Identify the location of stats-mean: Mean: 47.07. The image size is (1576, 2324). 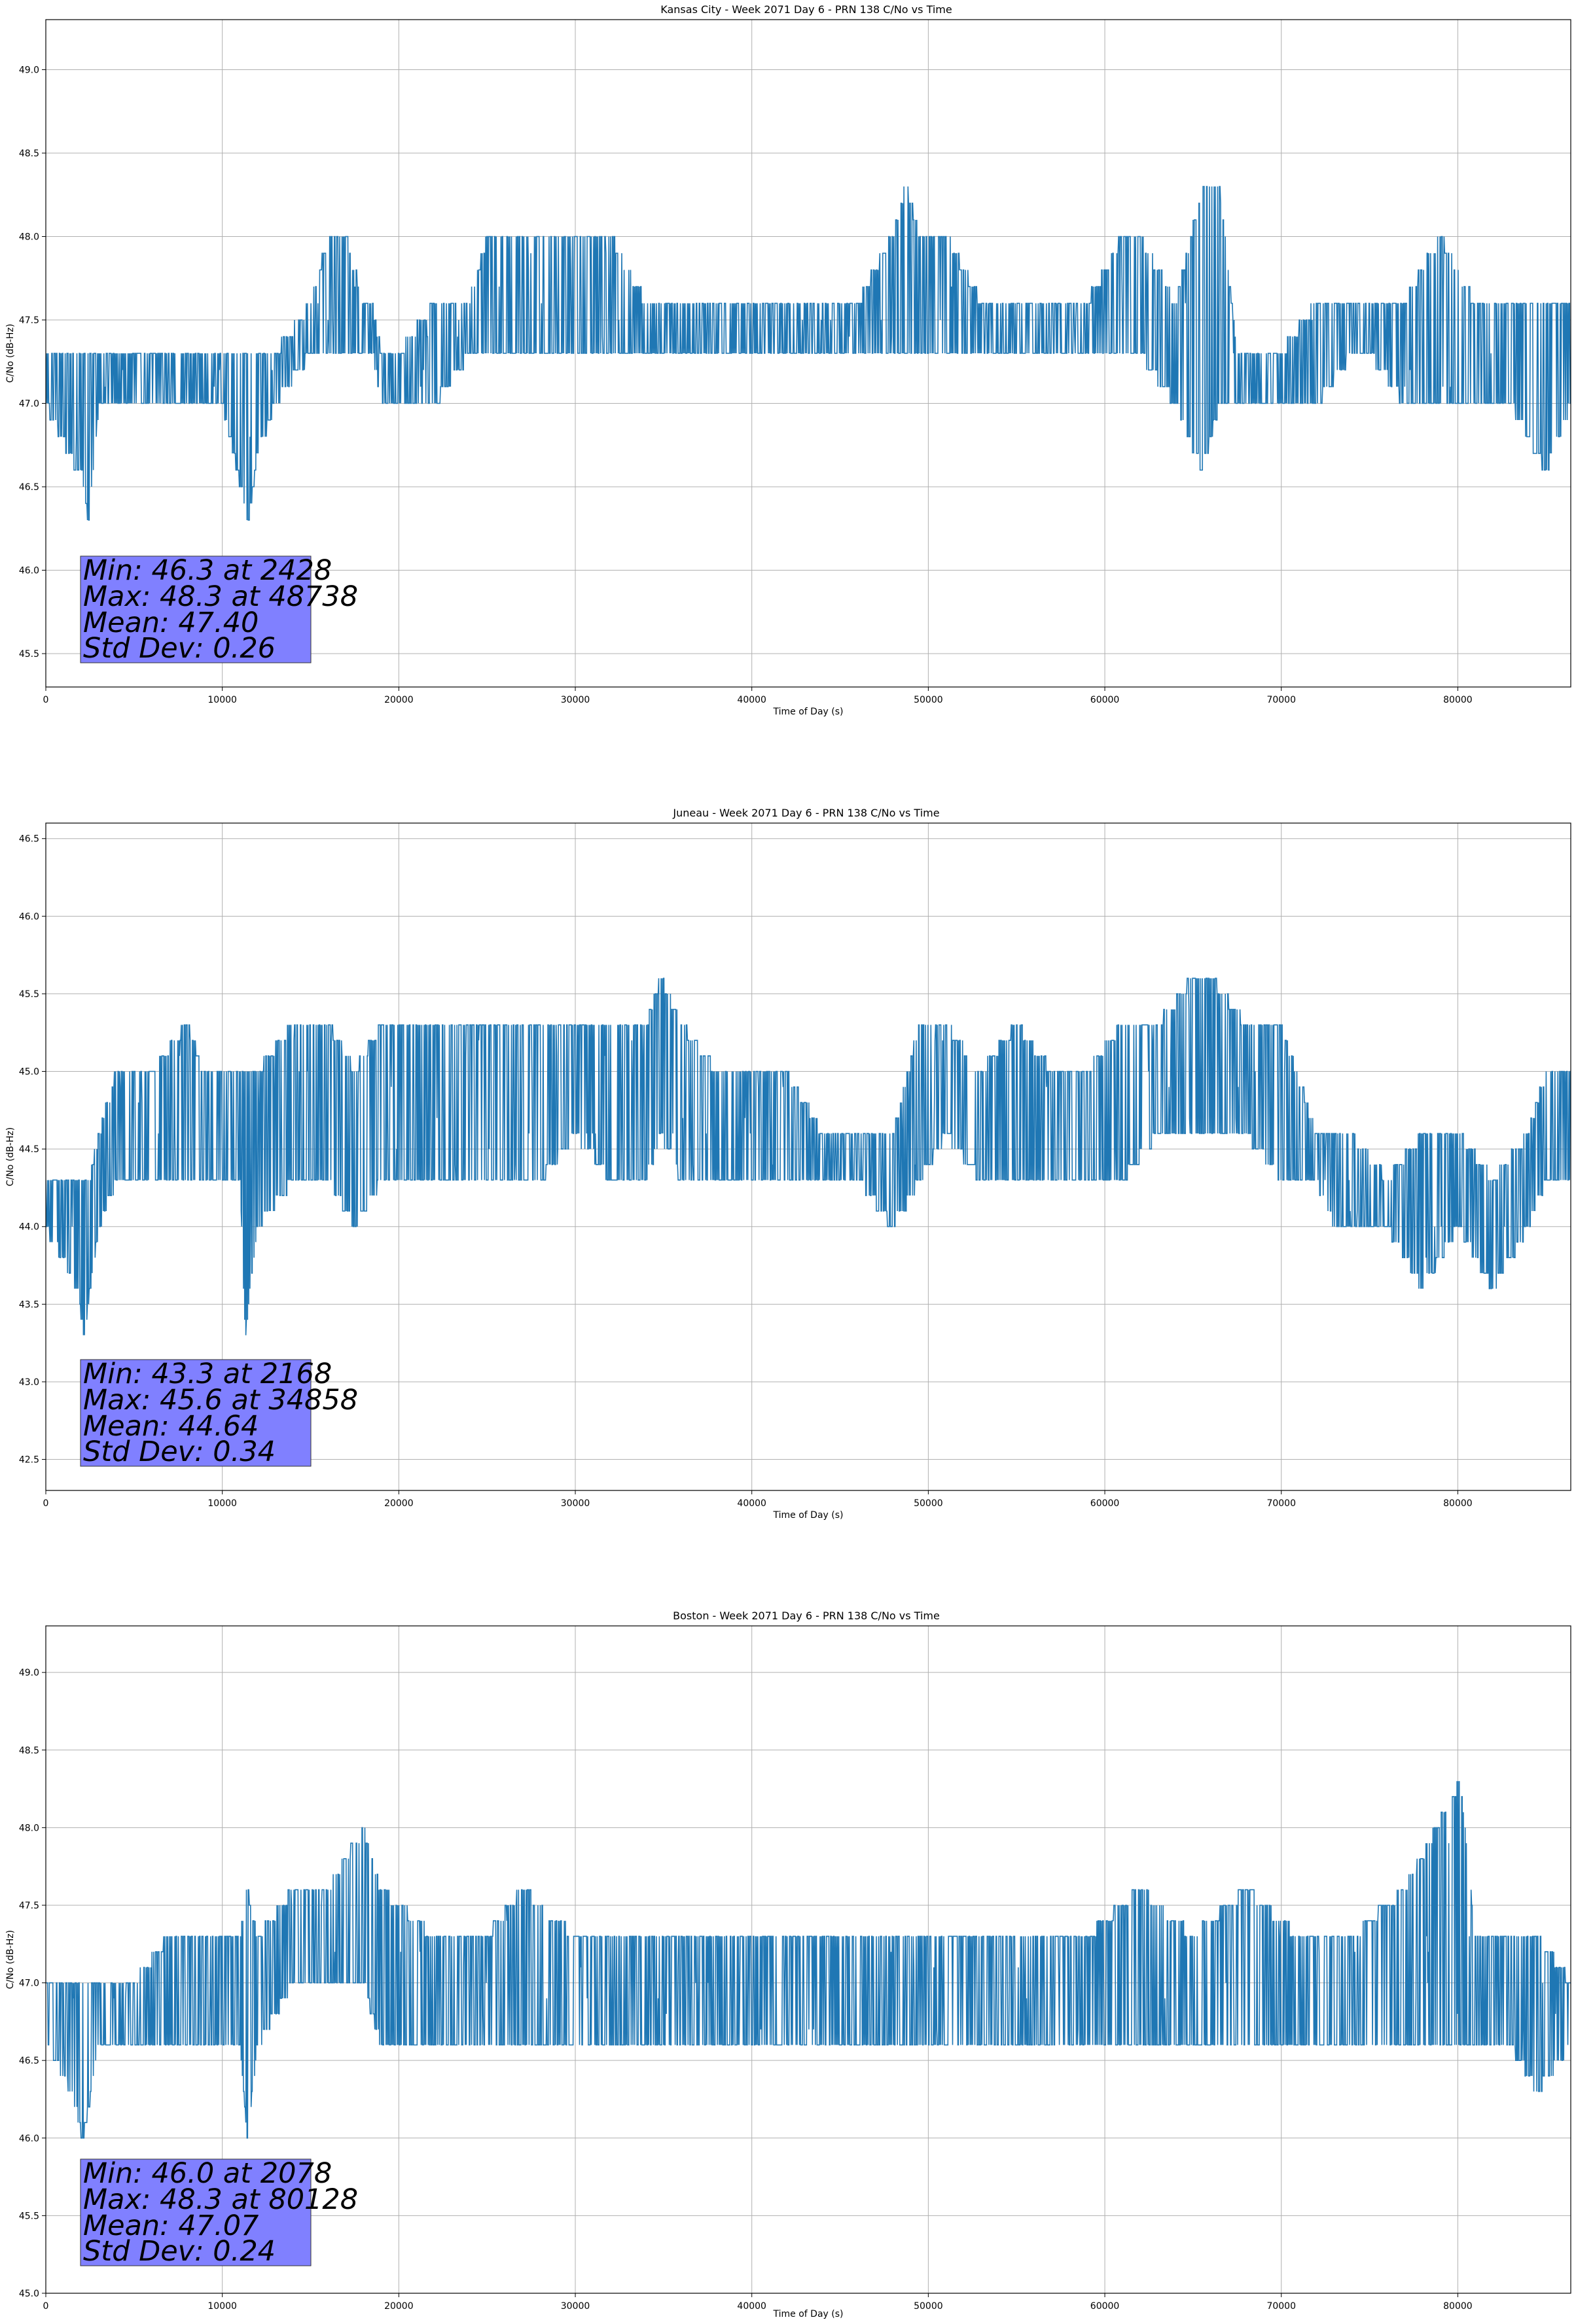
(171, 2226).